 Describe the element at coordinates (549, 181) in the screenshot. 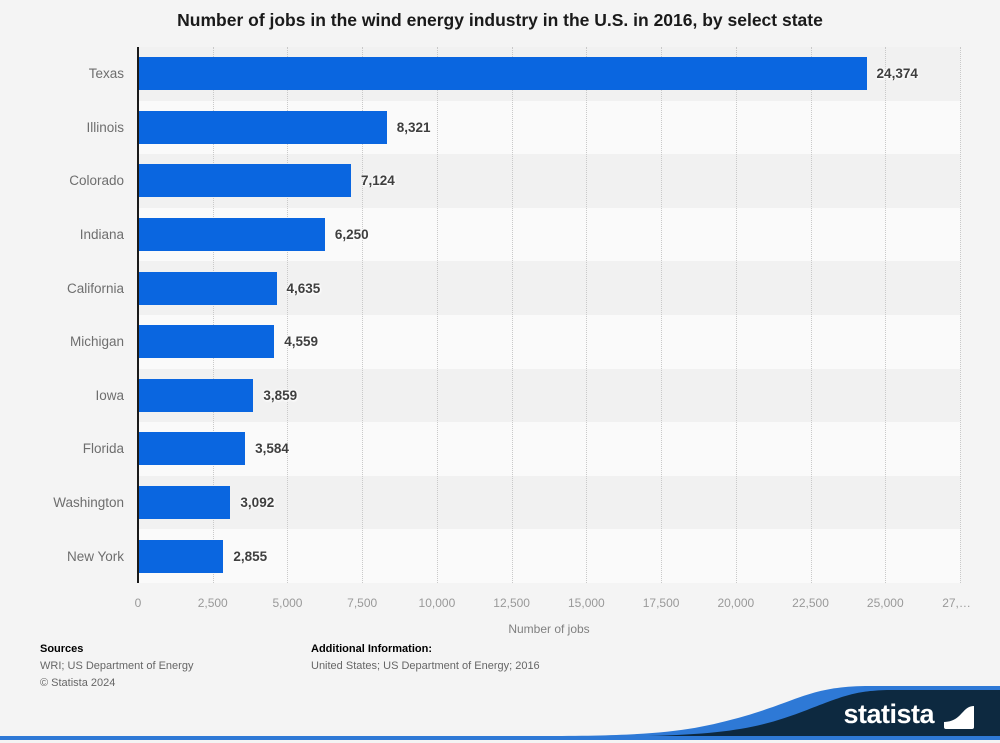

I see `bar-row-colorado: 7,124` at that location.